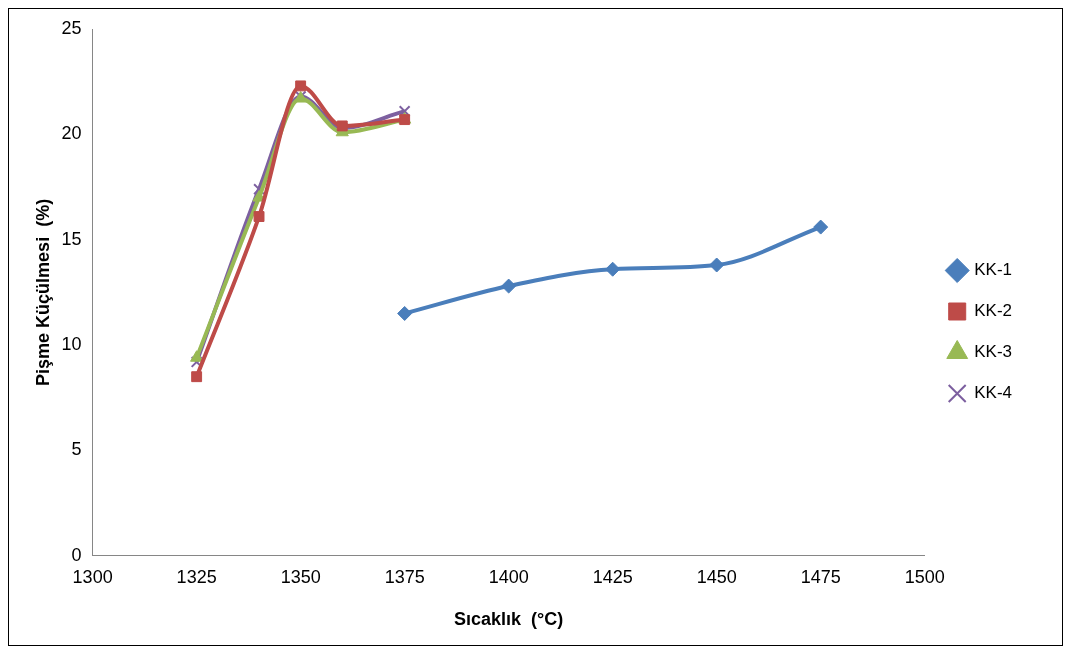 Image resolution: width=1071 pixels, height=654 pixels. Describe the element at coordinates (300, 576) in the screenshot. I see `x-tick-label: 1350` at that location.